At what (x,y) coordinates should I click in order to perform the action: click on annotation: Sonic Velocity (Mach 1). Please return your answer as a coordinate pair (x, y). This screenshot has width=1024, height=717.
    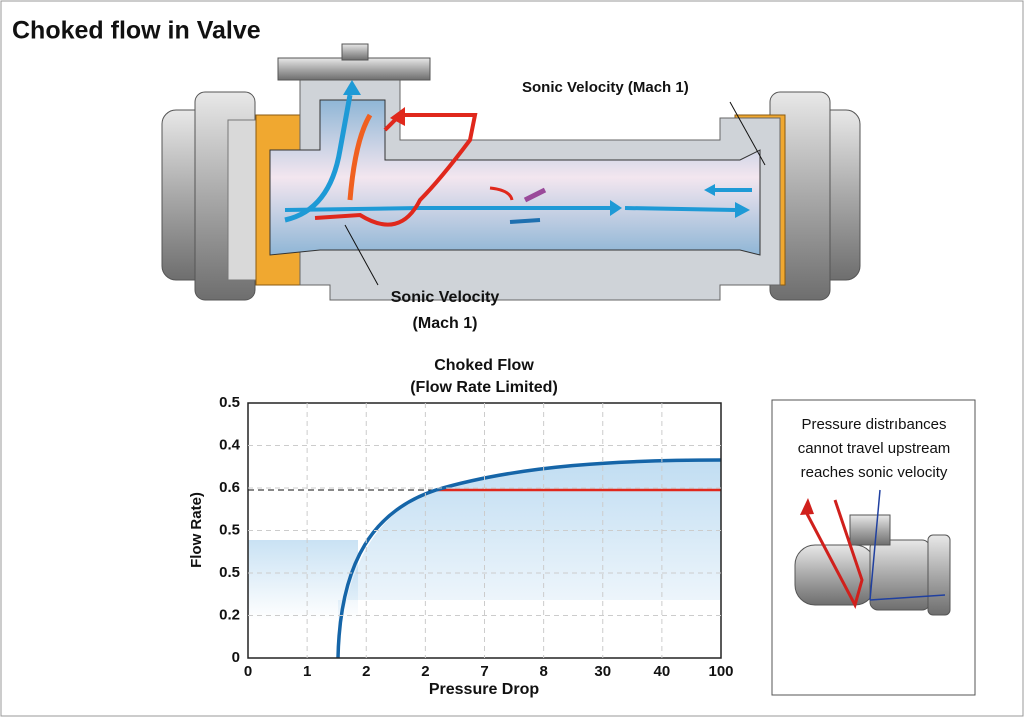
    Looking at the image, I should click on (605, 87).